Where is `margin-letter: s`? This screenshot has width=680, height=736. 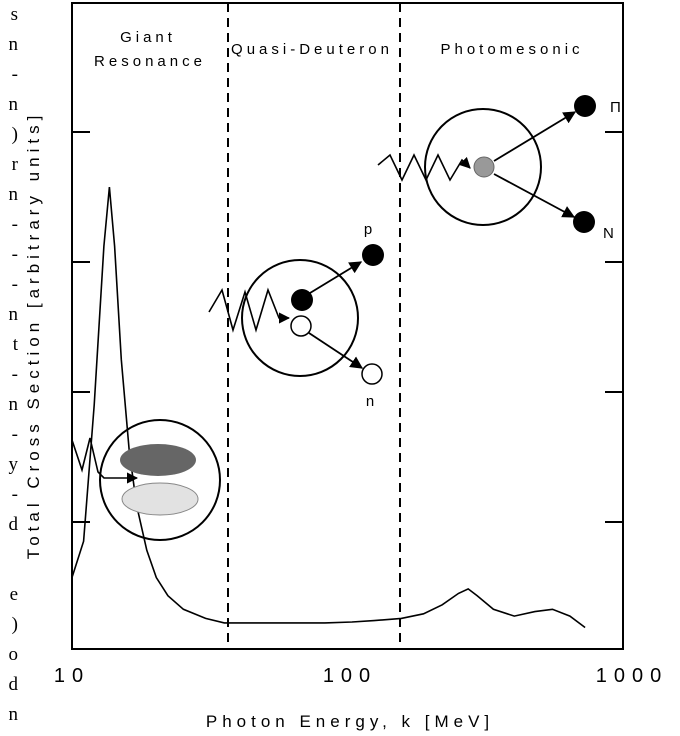 margin-letter: s is located at coordinates (14, 14).